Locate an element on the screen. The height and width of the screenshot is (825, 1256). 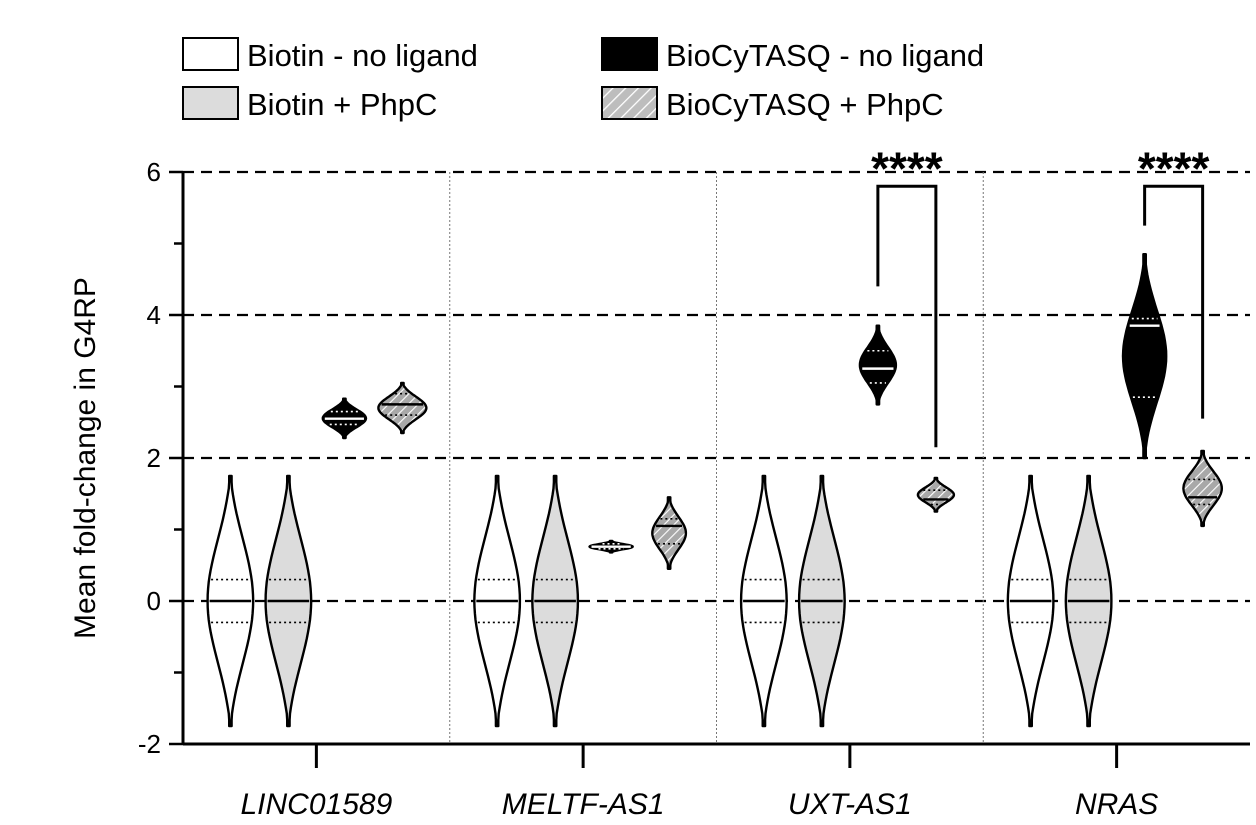
y-tick-label: 4 is located at coordinates (154, 315).